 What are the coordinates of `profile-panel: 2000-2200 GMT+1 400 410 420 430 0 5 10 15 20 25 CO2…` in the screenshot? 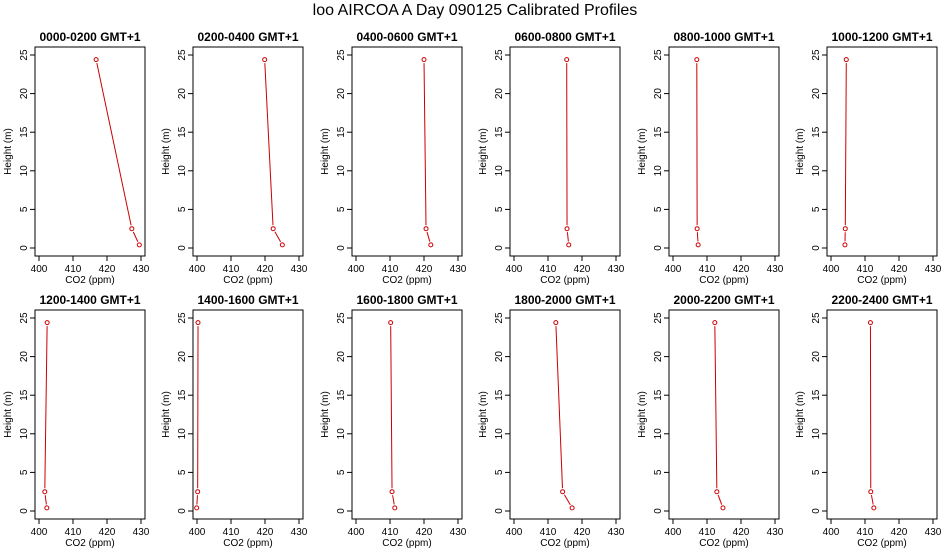 It's located at (710, 421).